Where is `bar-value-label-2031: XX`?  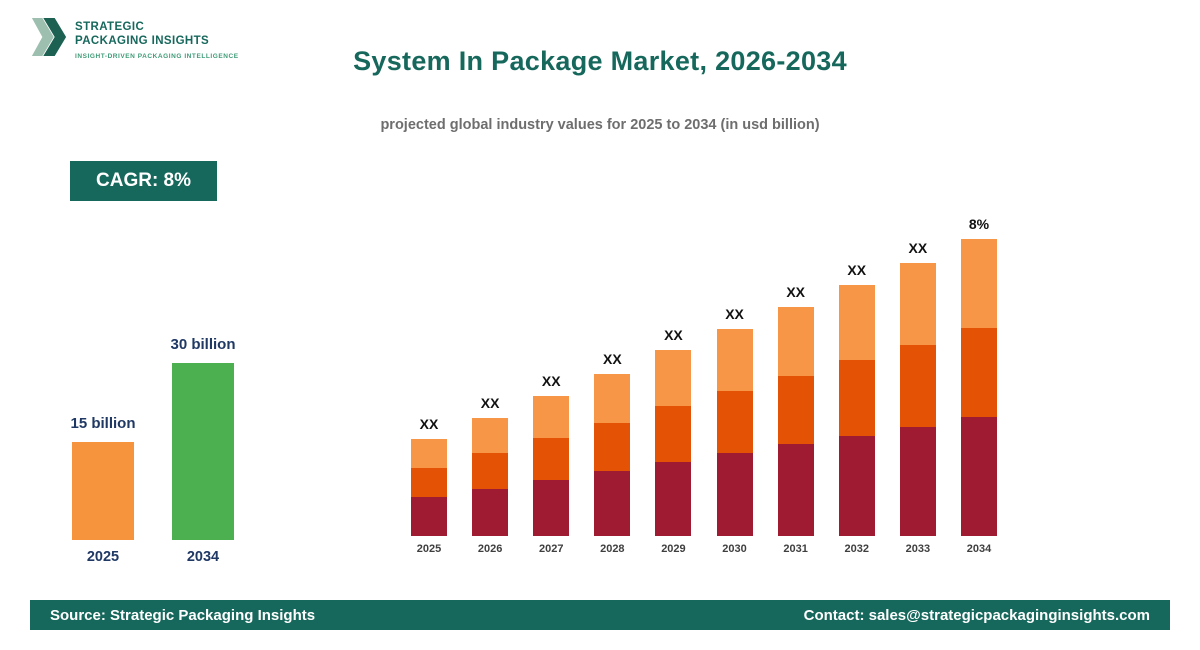 bar-value-label-2031: XX is located at coordinates (795, 292).